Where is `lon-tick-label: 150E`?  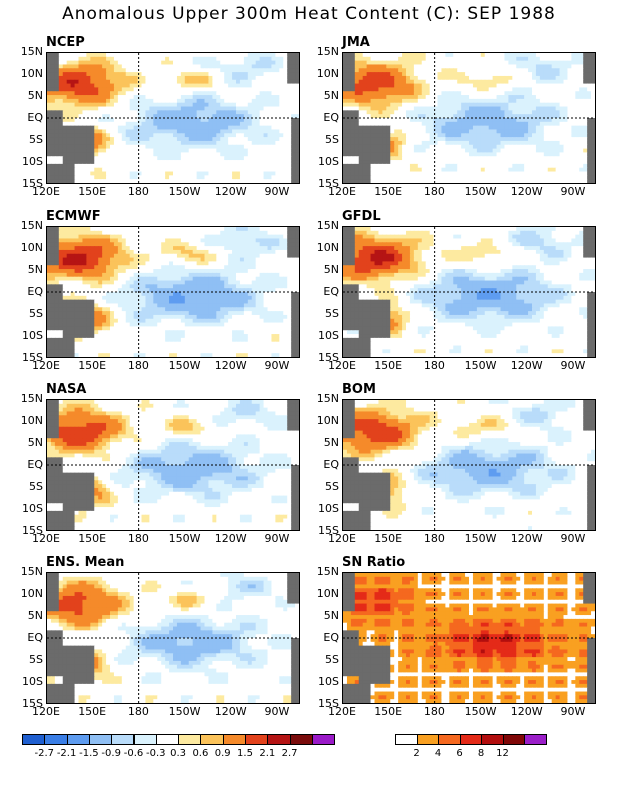 lon-tick-label: 150E is located at coordinates (92, 191).